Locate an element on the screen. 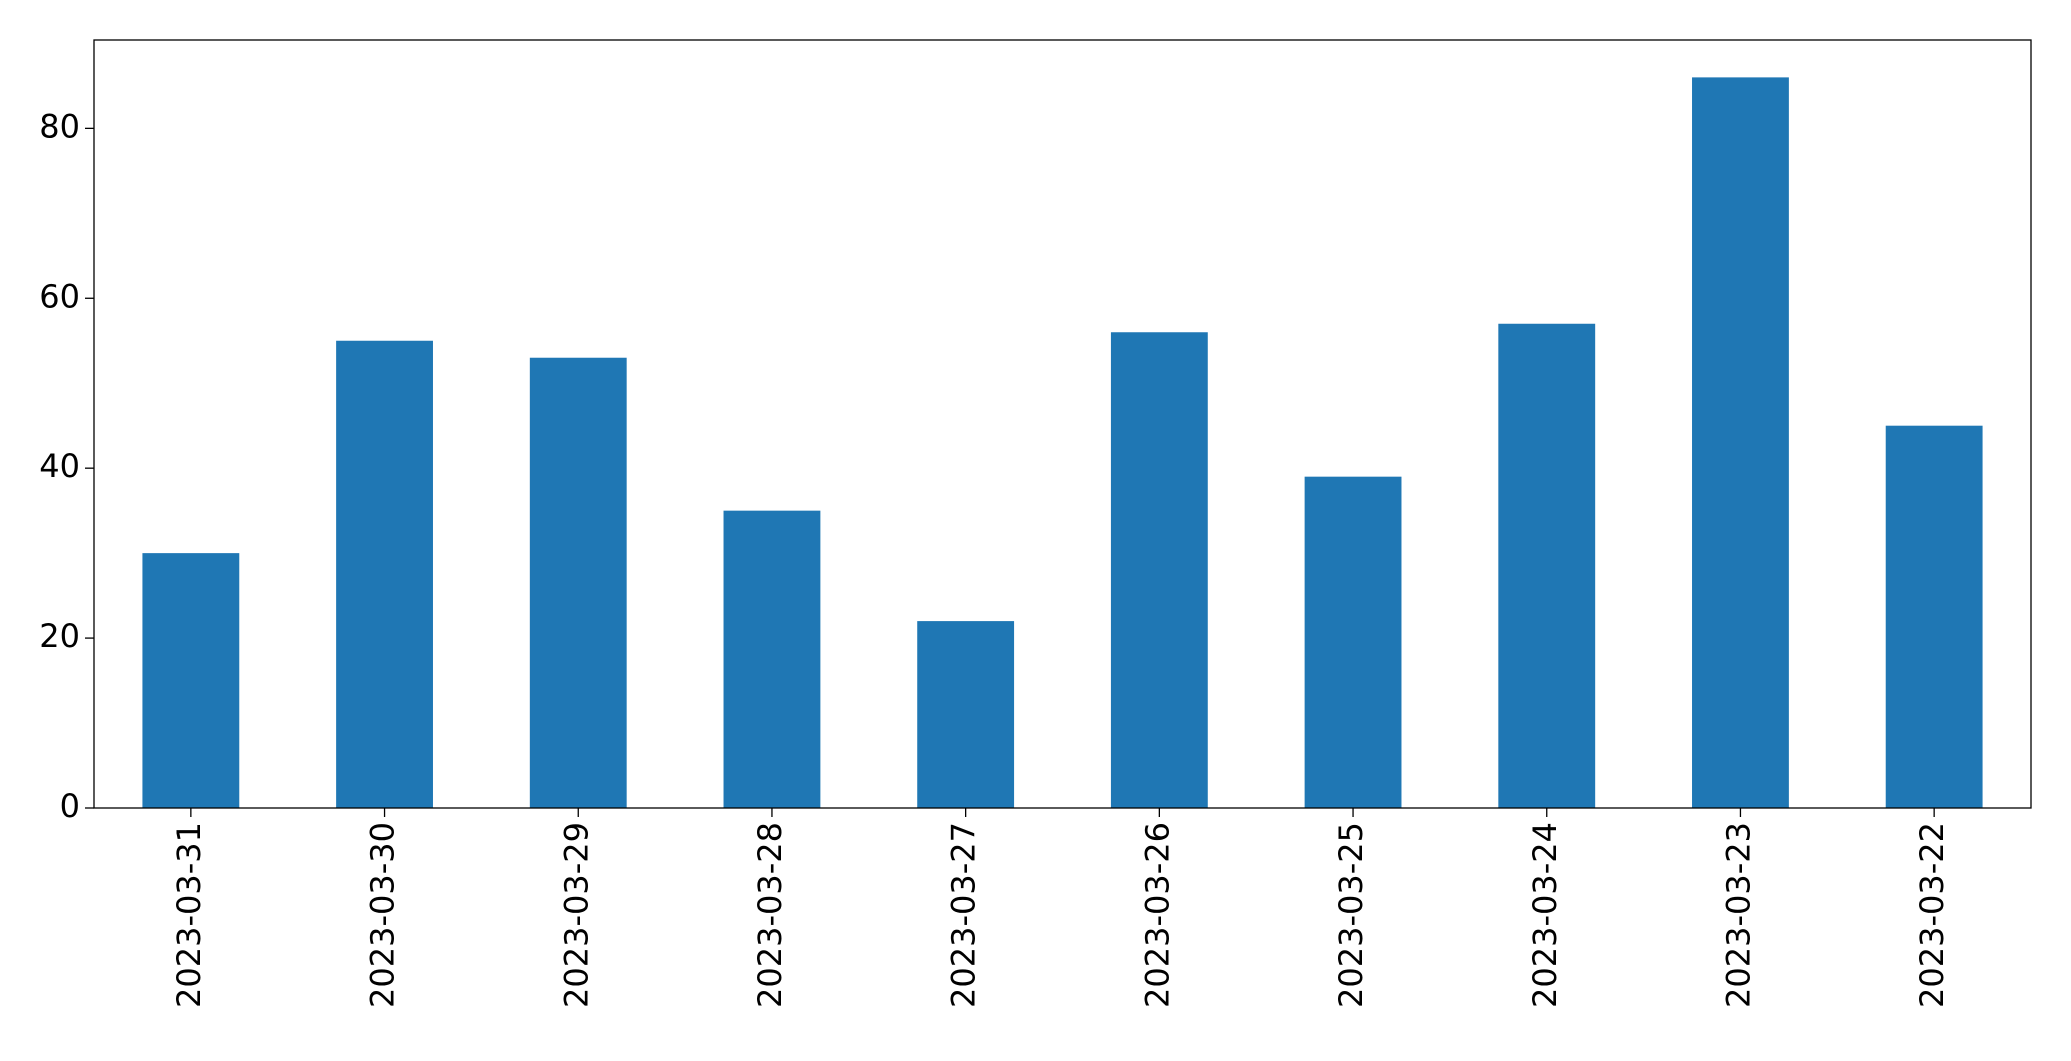  x-tick-label: 2023-03-22 is located at coordinates (1932, 915).